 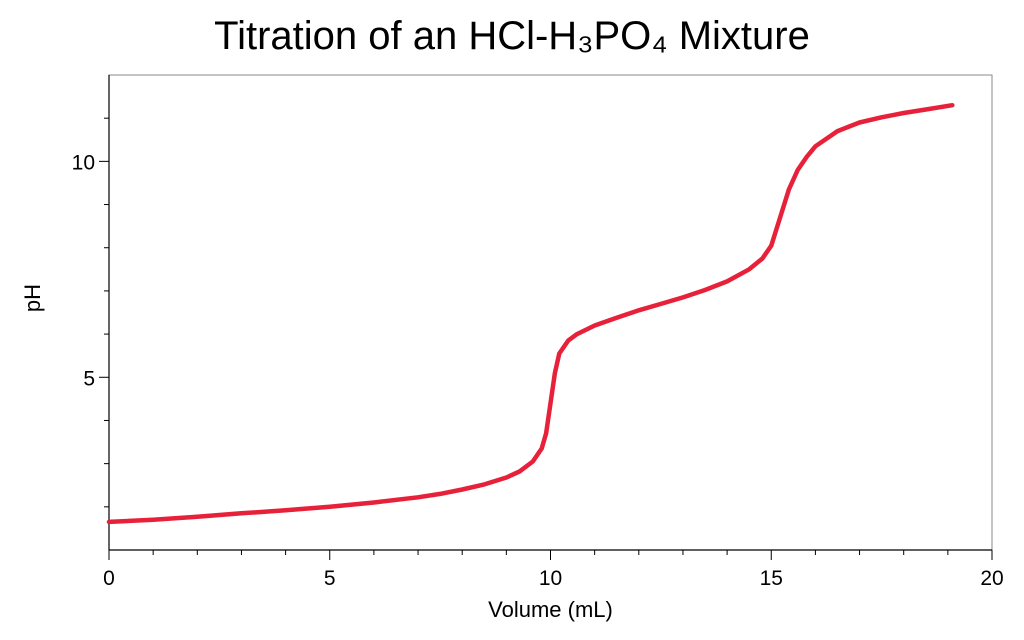 What do you see at coordinates (90, 312) in the screenshot?
I see `y-axis-ticks: 5 10` at bounding box center [90, 312].